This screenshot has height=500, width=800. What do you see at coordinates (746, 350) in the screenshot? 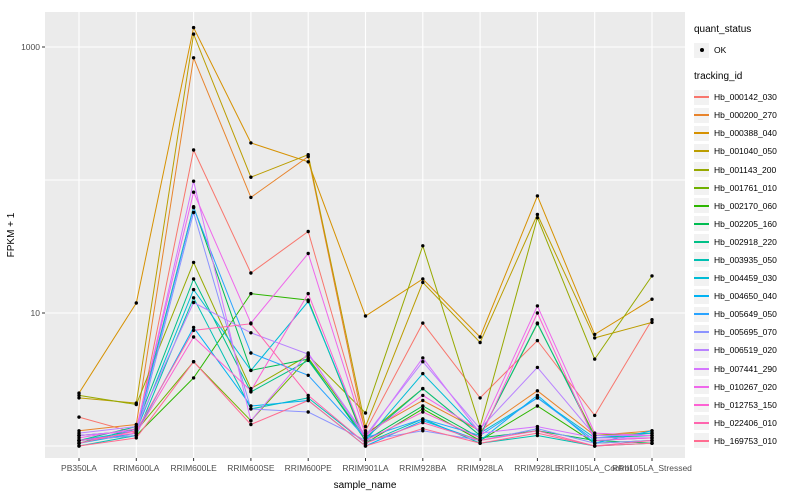
I see `legend-item: Hb_006519_020` at bounding box center [746, 350].